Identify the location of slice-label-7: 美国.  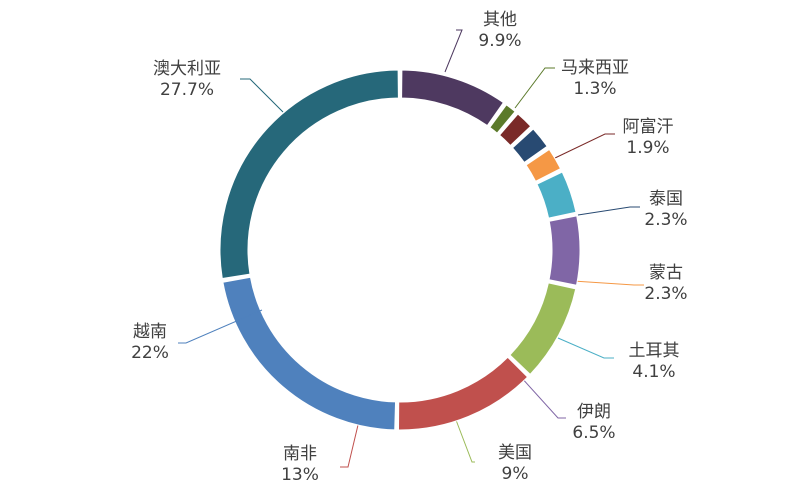
(515, 453).